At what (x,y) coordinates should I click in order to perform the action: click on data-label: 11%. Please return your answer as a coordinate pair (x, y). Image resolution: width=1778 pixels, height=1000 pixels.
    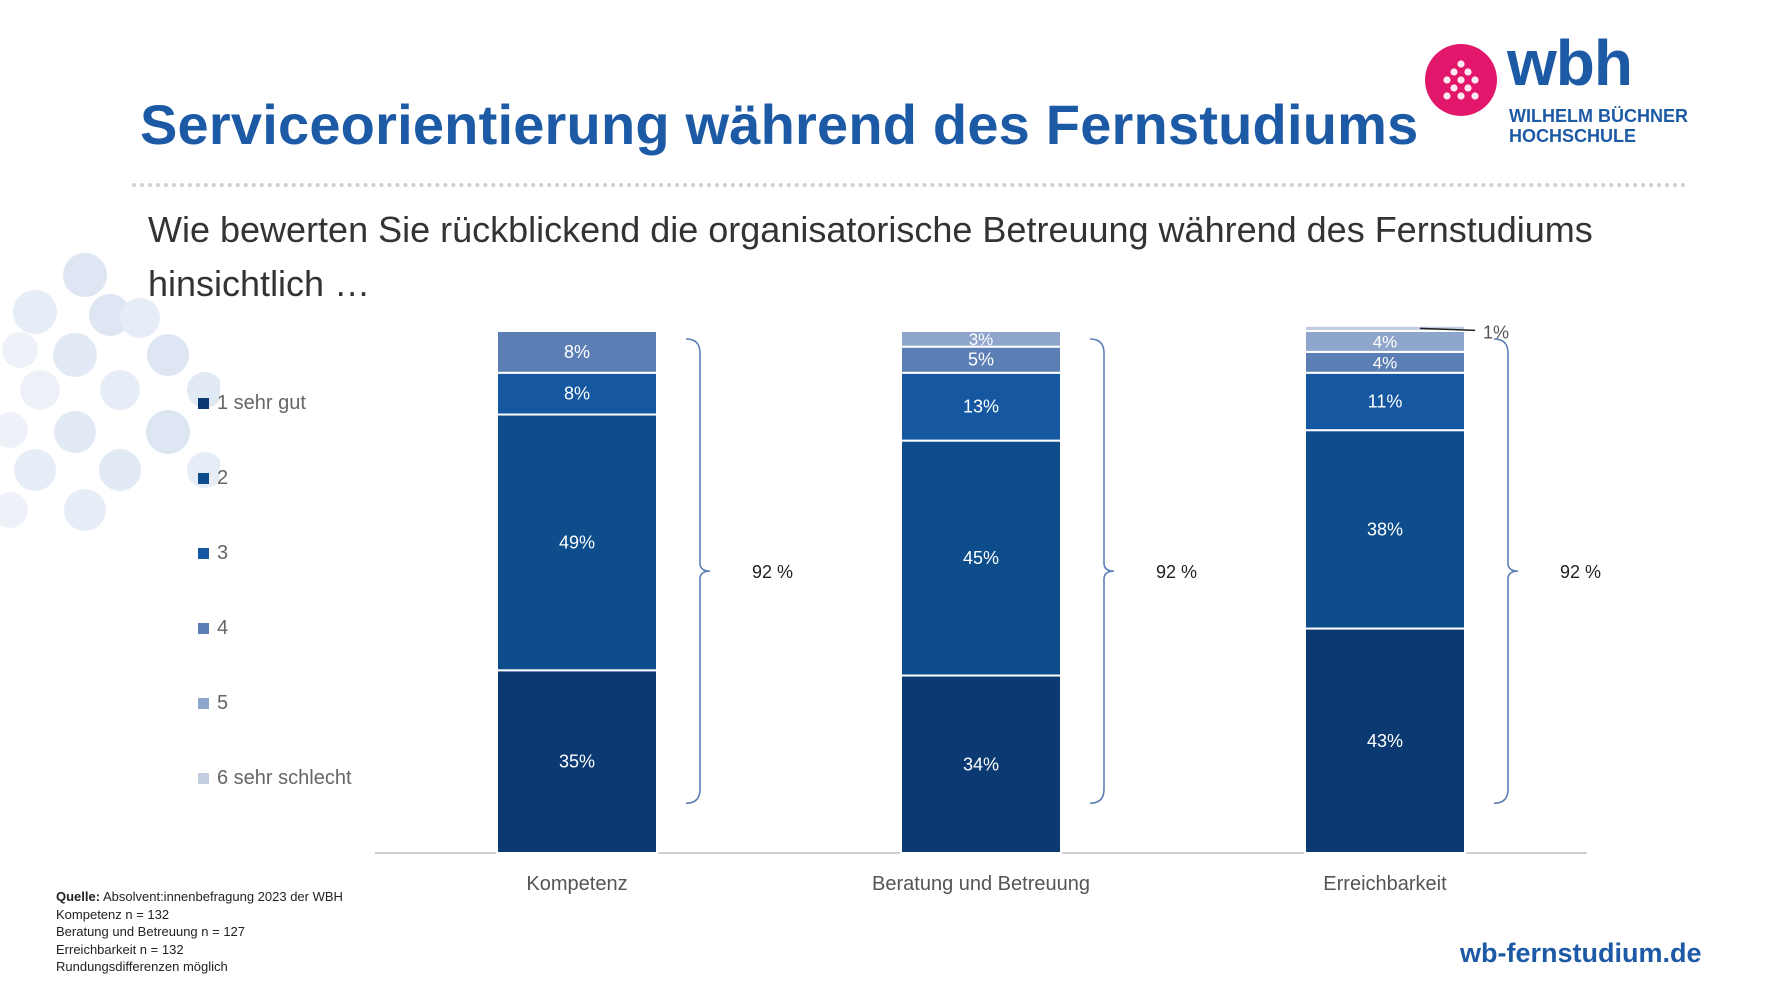
    Looking at the image, I should click on (1385, 401).